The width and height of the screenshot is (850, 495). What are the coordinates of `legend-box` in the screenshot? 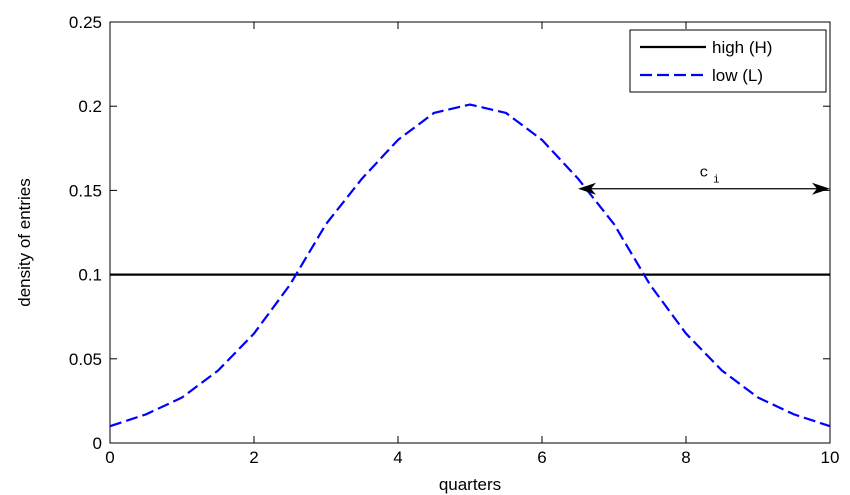 It's located at (728, 61).